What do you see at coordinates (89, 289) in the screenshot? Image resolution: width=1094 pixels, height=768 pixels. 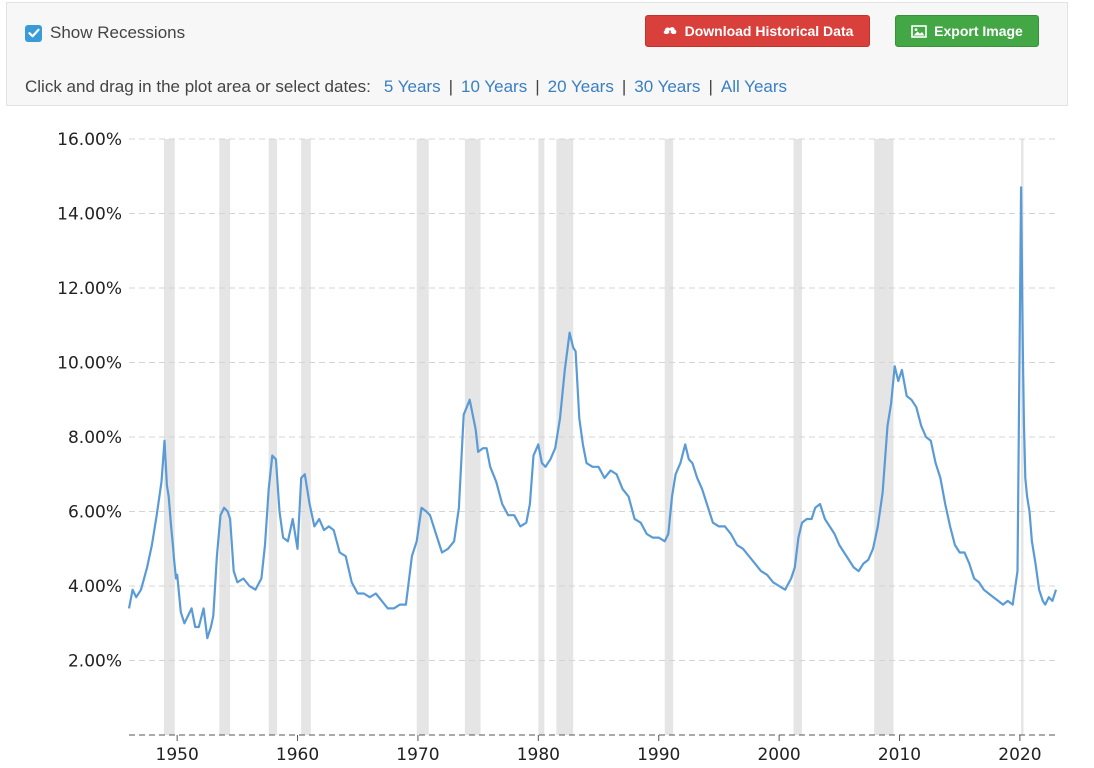 I see `y-tick-label: 12.00%` at bounding box center [89, 289].